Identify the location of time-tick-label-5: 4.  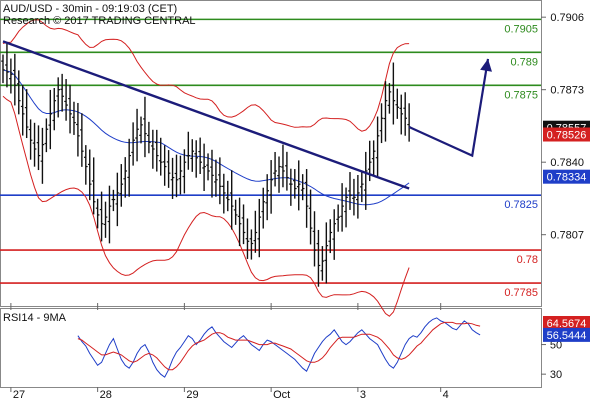
(446, 394).